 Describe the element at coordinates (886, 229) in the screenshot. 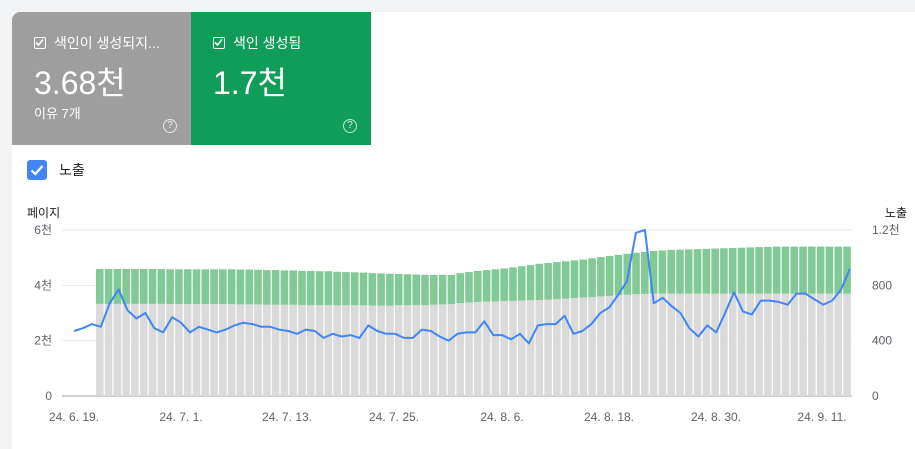

I see `right-tick-label: 1.2천` at that location.